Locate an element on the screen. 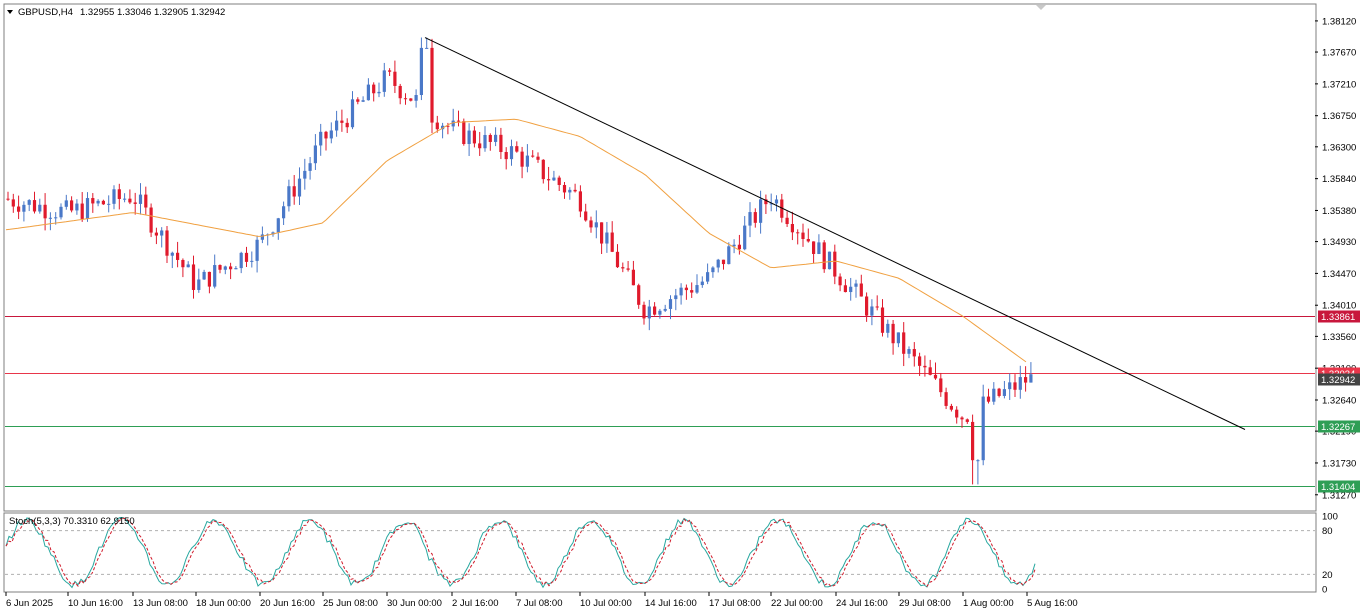 This screenshot has width=1366, height=615. price-tick-label: 1.32640 is located at coordinates (1339, 401).